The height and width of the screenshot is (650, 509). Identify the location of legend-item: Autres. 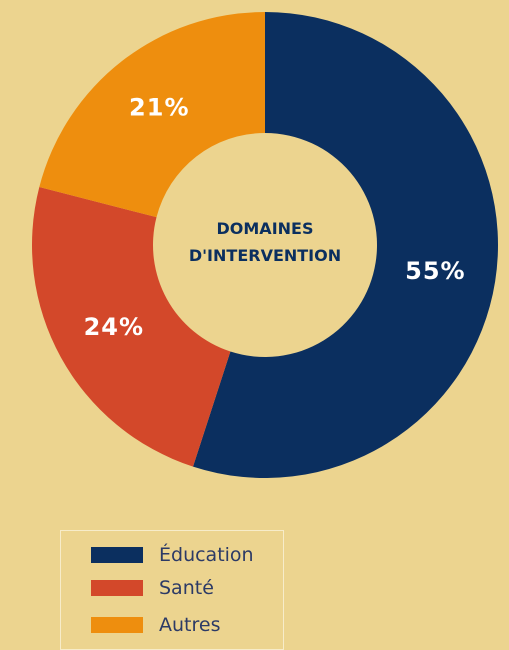
(156, 625).